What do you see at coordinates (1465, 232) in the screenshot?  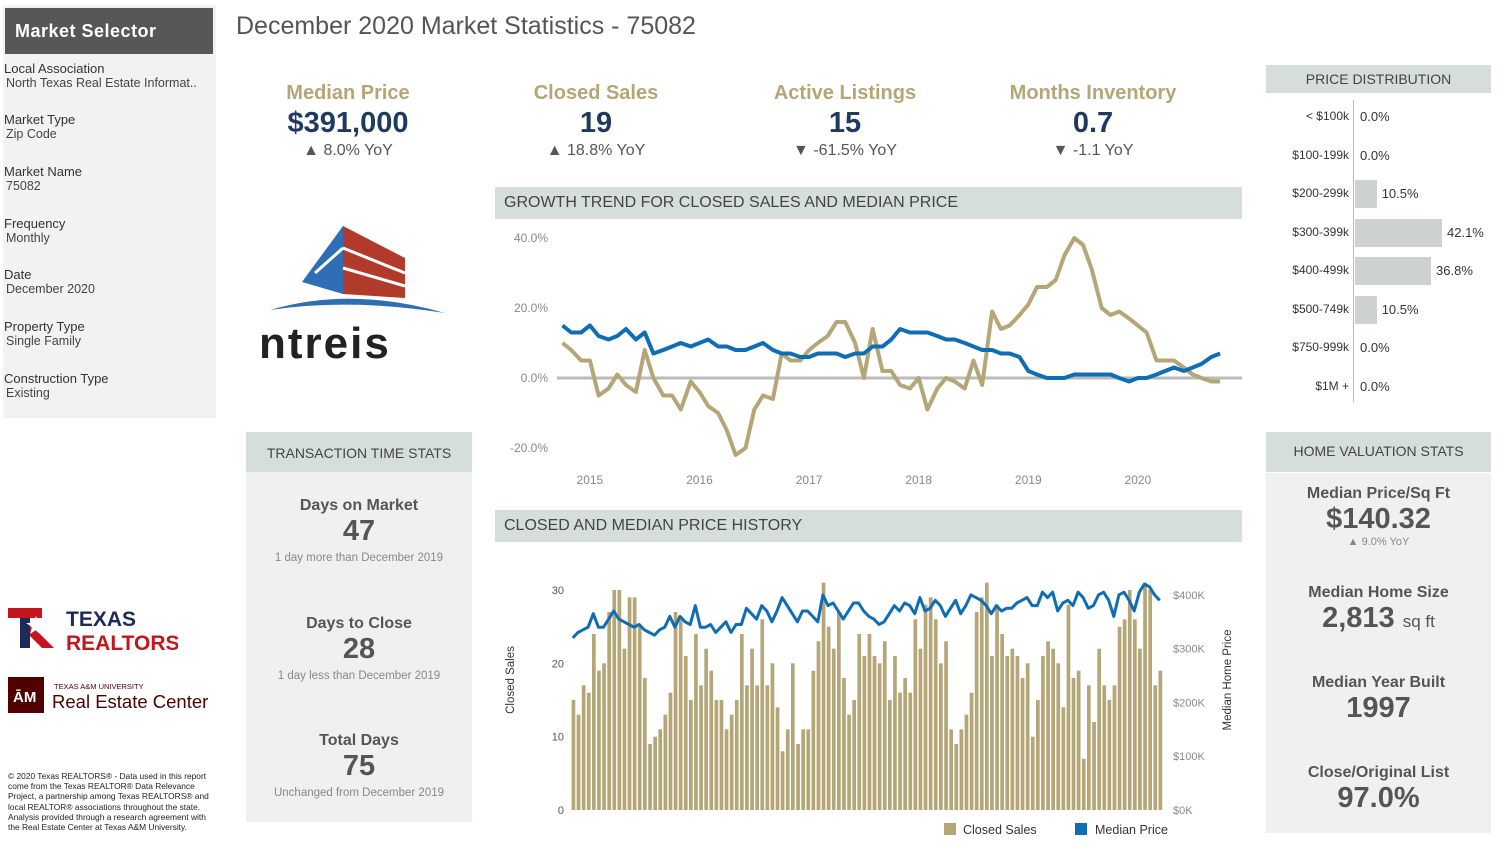 I see `price-bucket-value: 42.1%` at bounding box center [1465, 232].